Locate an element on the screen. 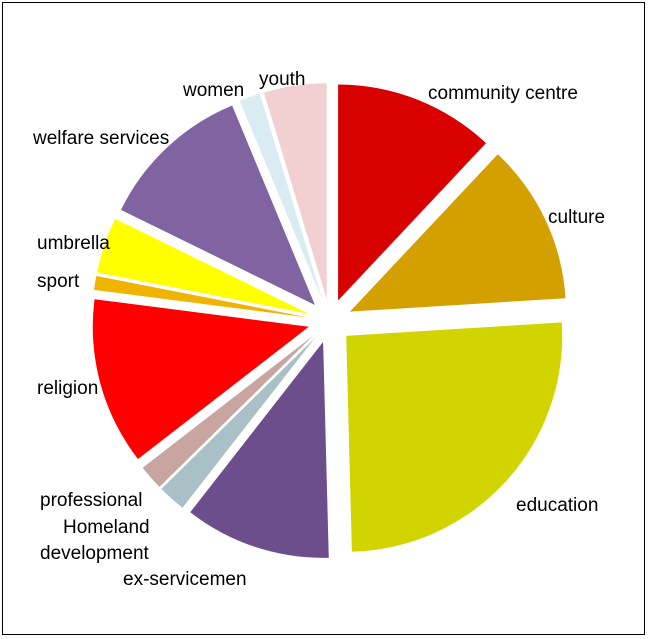 This screenshot has width=649, height=639. label-religion: religion is located at coordinates (67, 388).